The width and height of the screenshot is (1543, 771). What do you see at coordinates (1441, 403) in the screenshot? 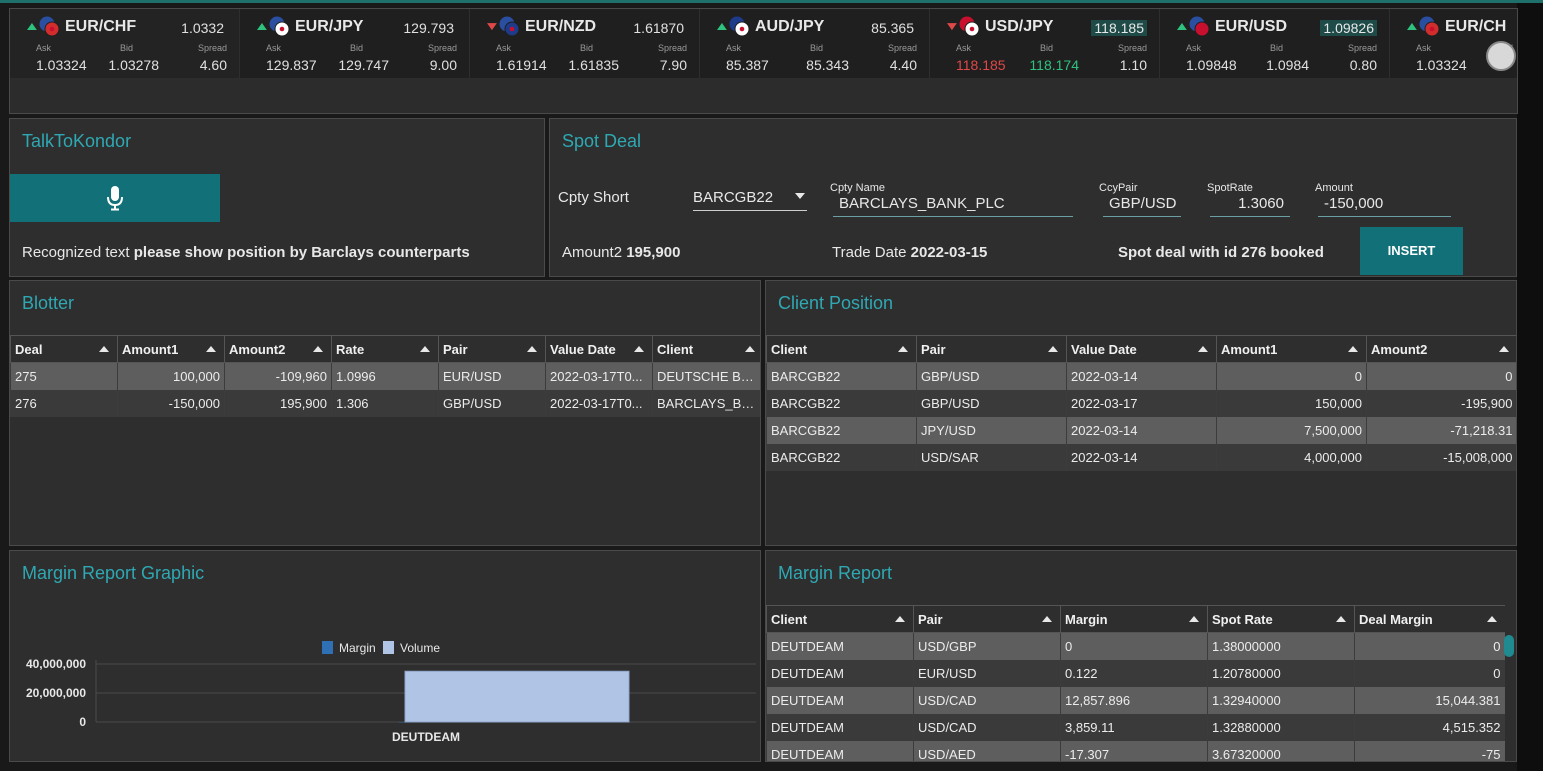
I see `table-cell: -195,900` at bounding box center [1441, 403].